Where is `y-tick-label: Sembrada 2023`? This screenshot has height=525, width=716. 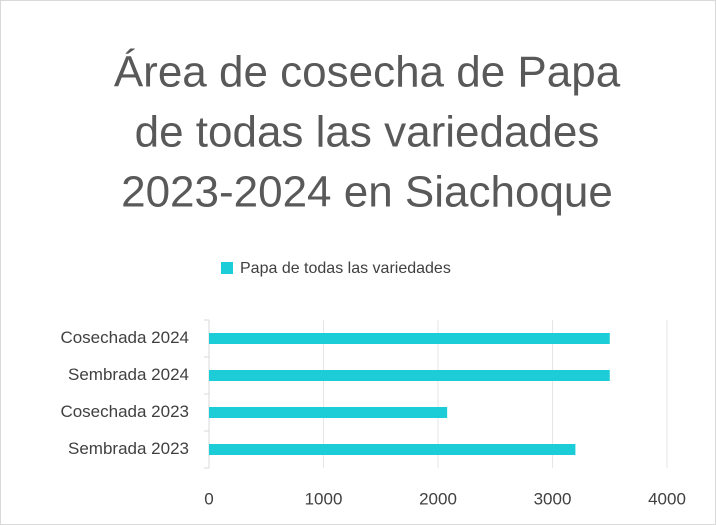 y-tick-label: Sembrada 2023 is located at coordinates (128, 448).